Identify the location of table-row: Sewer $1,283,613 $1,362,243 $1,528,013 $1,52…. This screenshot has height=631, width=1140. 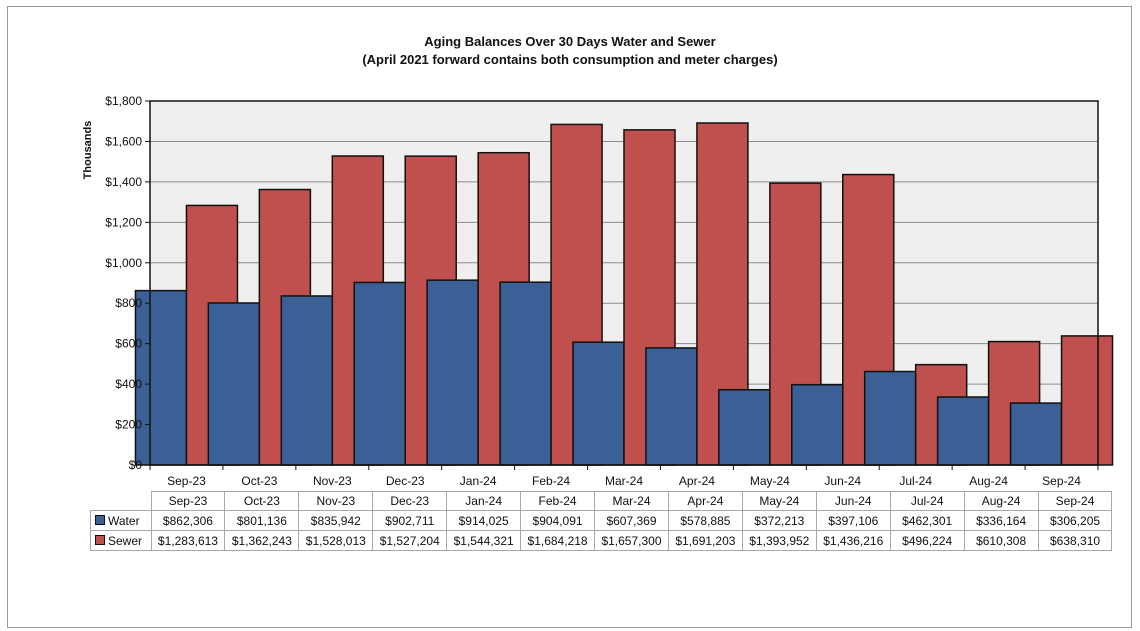
(601, 540).